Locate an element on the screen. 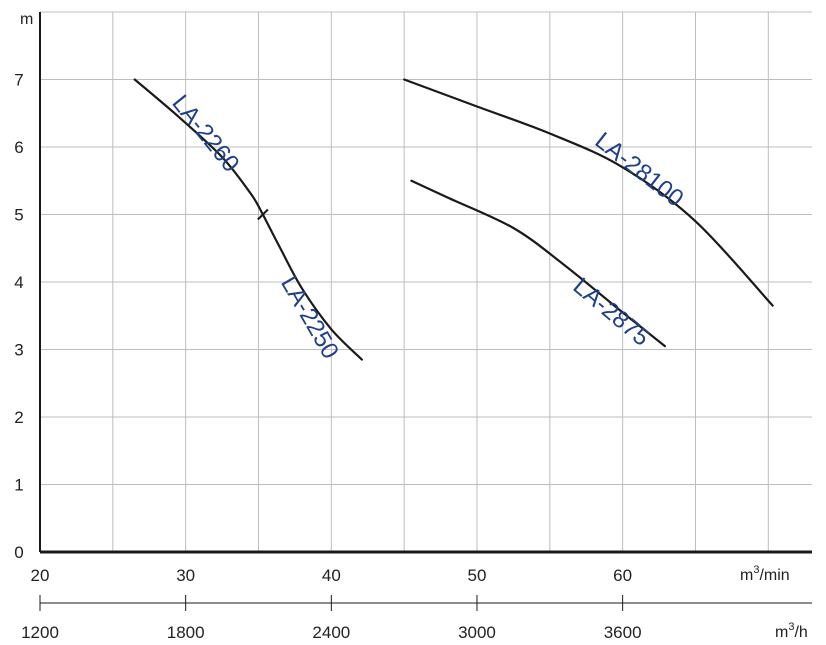 This screenshot has height=645, width=826. x-tick-labels: 20 30 40 50 60 is located at coordinates (332, 575).